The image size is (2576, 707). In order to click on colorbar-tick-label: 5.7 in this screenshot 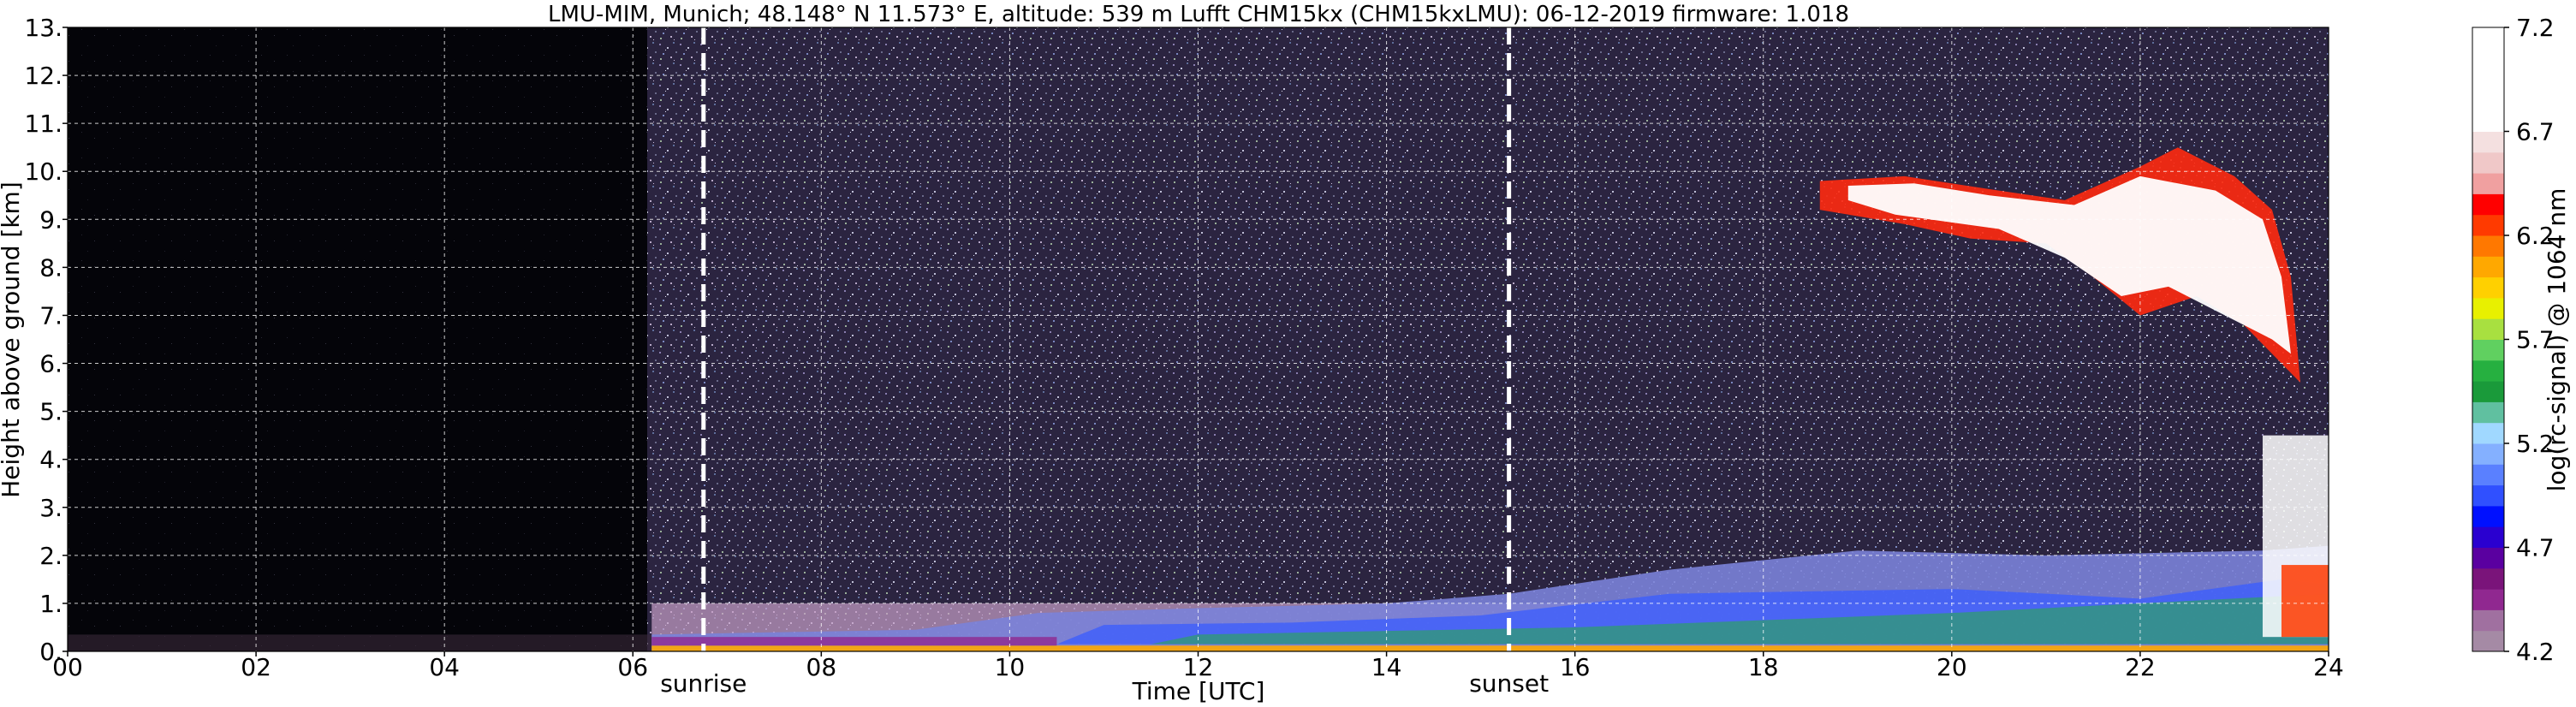, I will do `click(2536, 340)`.